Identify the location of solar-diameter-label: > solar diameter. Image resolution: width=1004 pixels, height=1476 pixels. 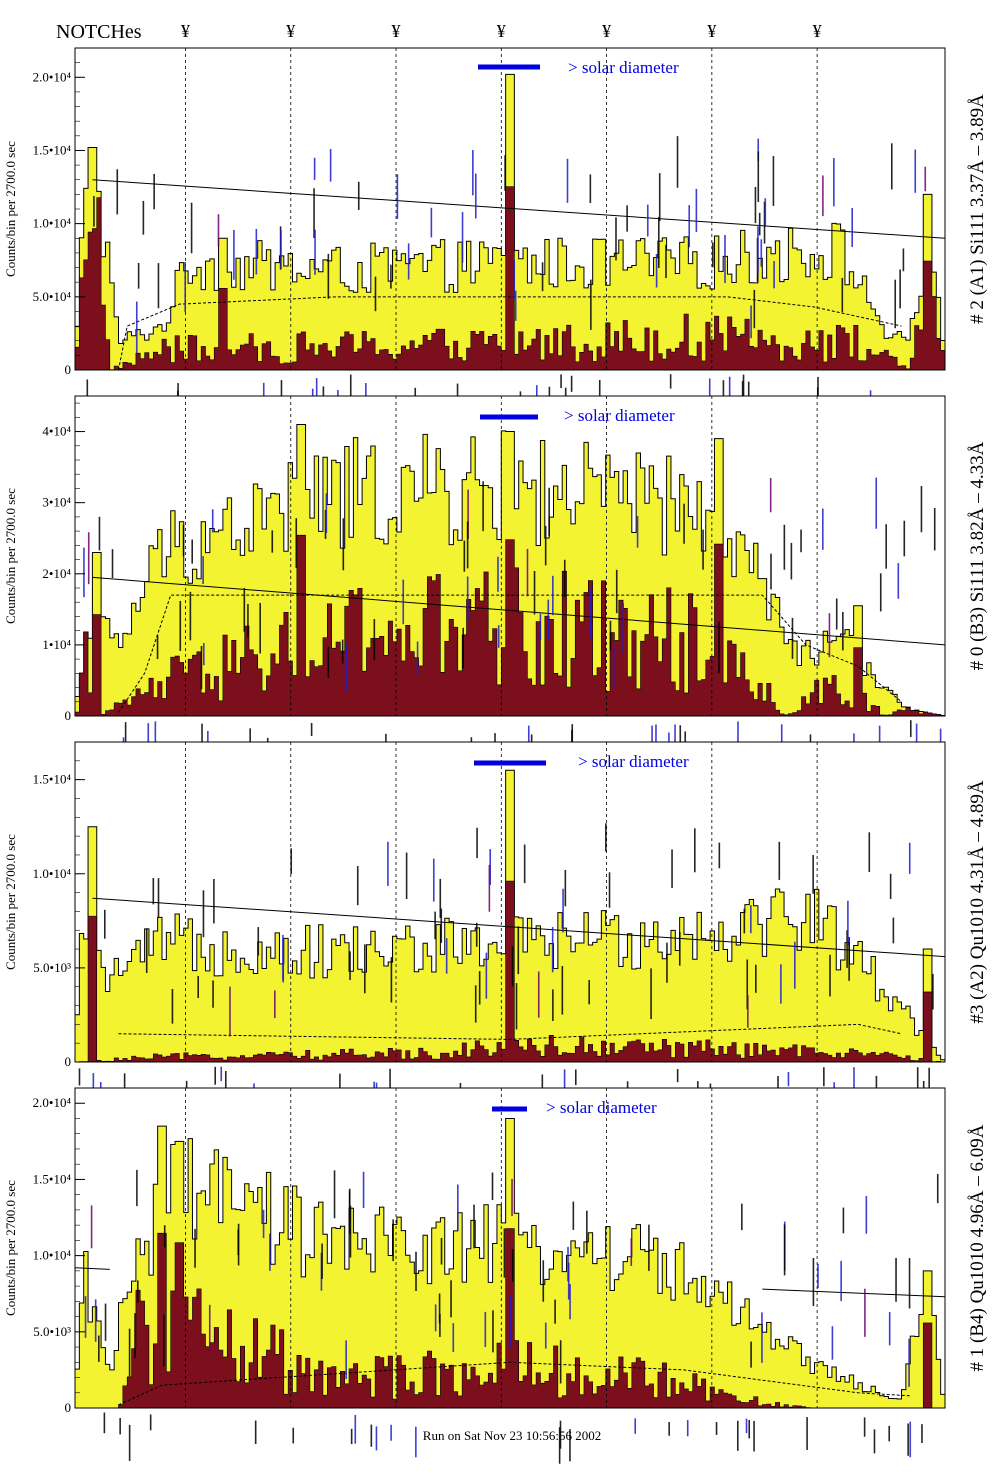
(623, 67).